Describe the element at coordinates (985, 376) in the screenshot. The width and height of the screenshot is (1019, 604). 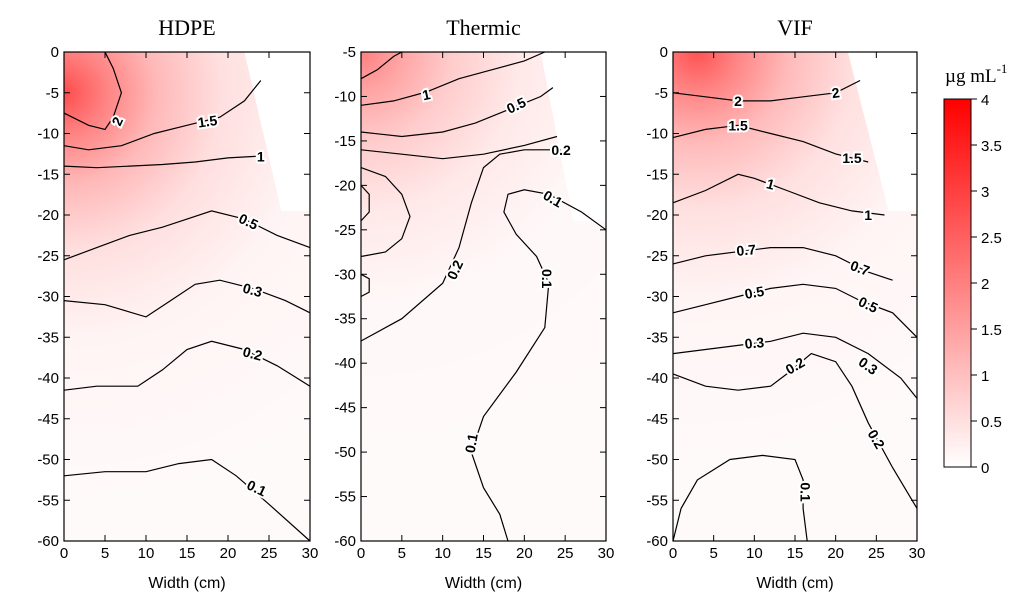
I see `colorbar-tick-label: 1` at that location.